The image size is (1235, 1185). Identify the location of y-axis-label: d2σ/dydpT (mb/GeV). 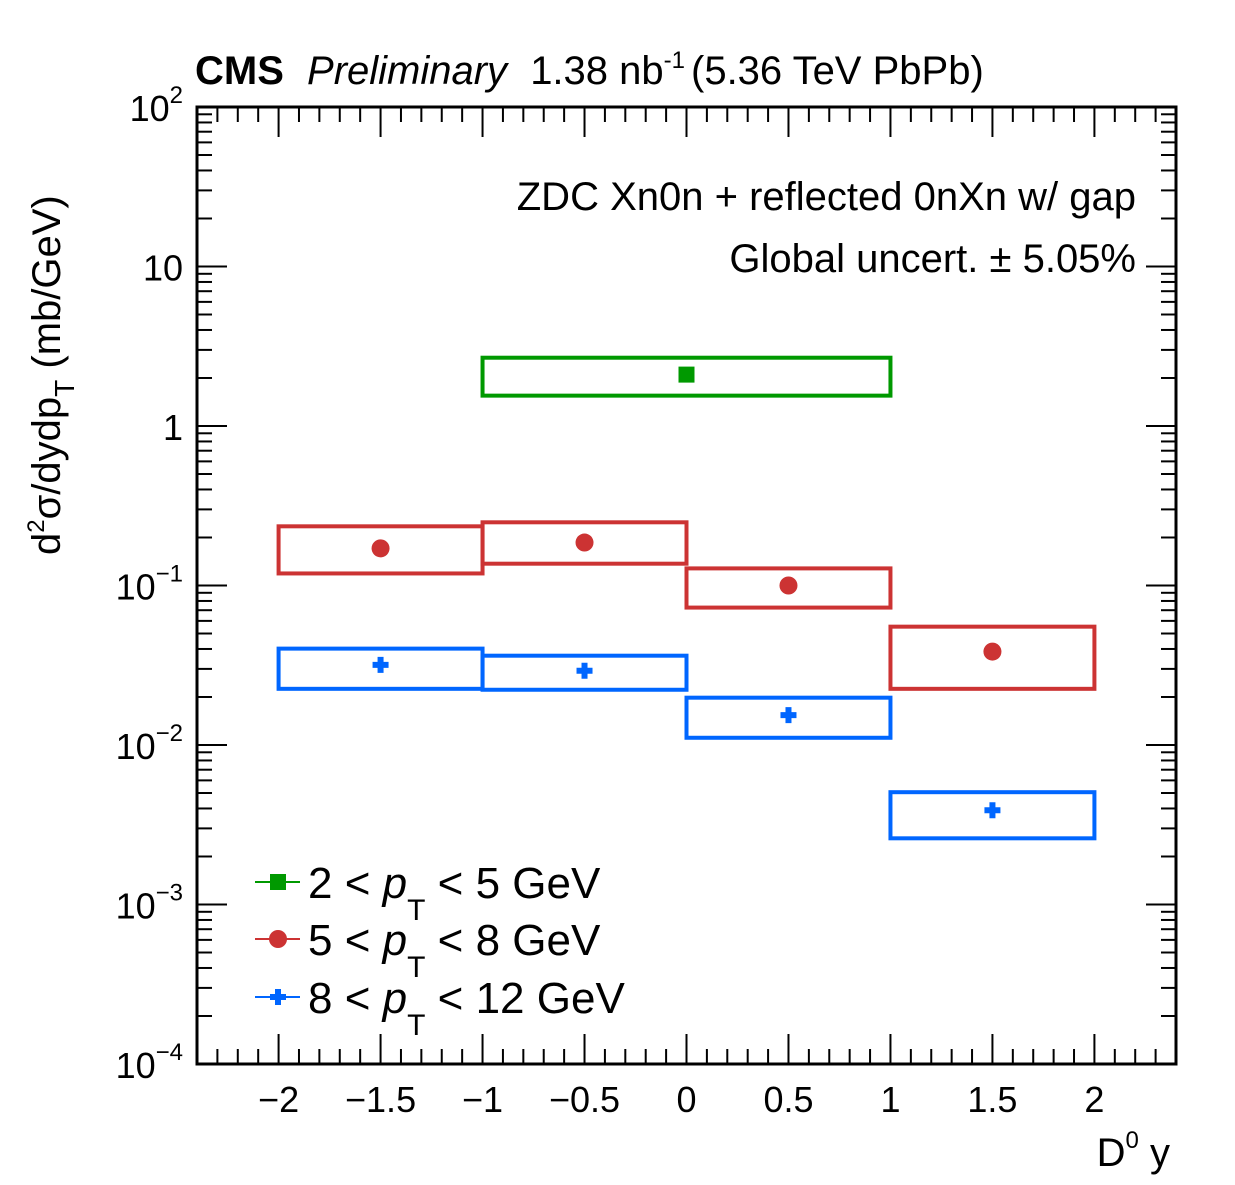
(51, 375).